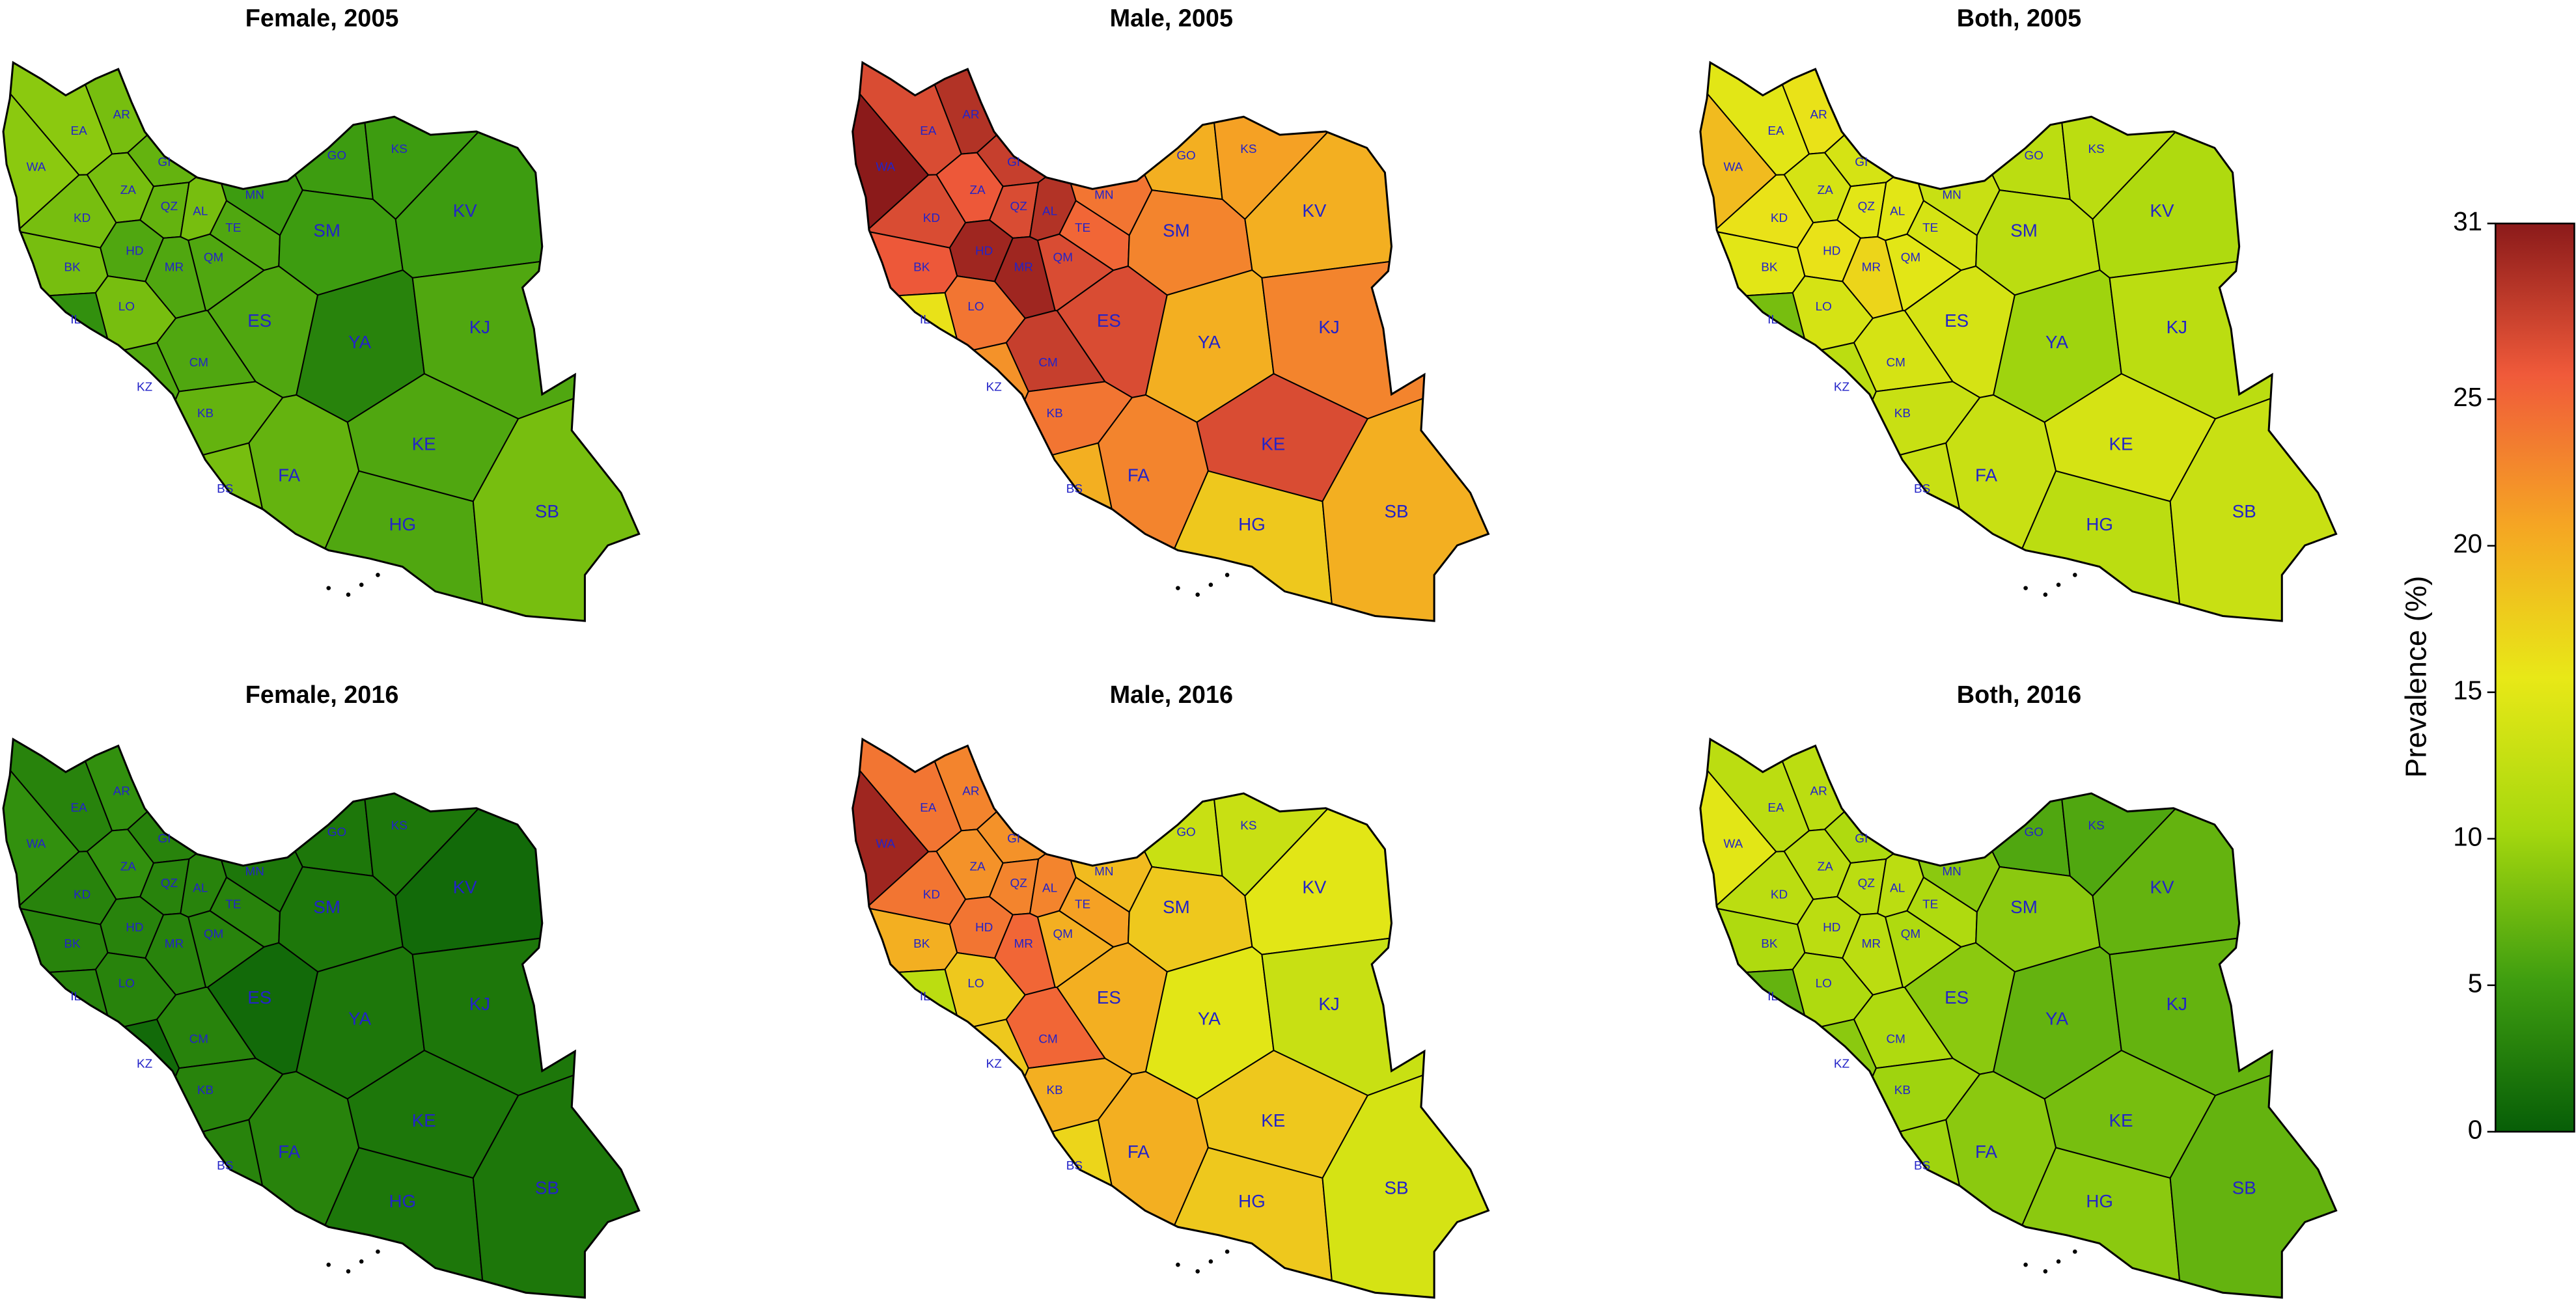 The height and width of the screenshot is (1301, 2576). What do you see at coordinates (1139, 1152) in the screenshot?
I see `region-label: FA` at bounding box center [1139, 1152].